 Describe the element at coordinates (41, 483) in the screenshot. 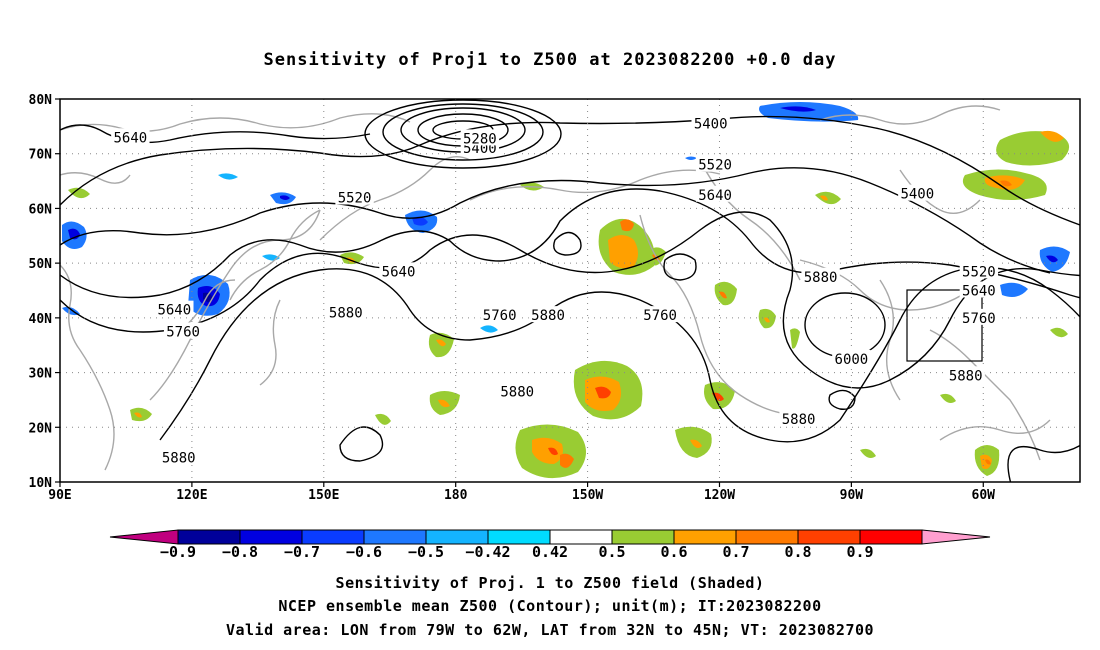

I see `lat-tick-label: 10N` at that location.